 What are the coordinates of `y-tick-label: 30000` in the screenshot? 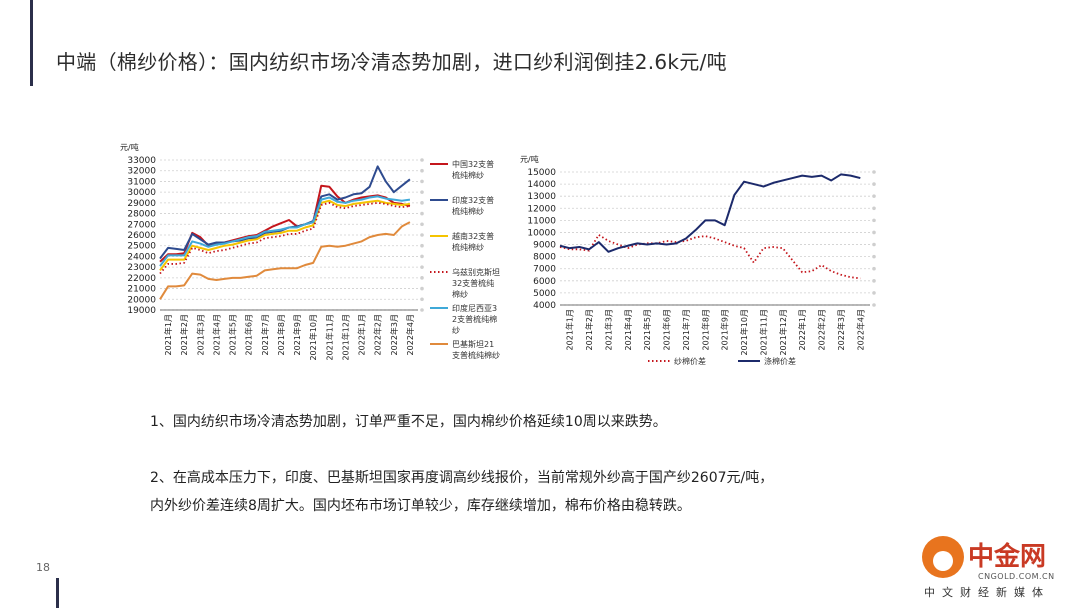 It's located at (141, 193).